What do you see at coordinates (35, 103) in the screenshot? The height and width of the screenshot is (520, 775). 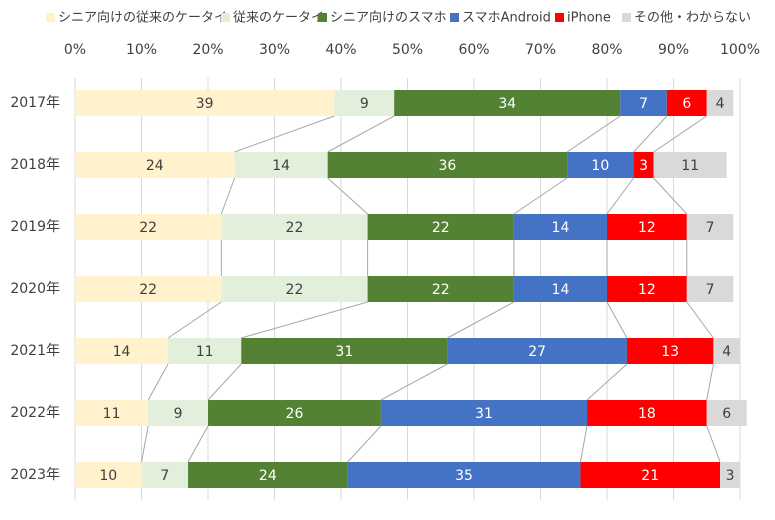 I see `y-tick-label: 2017年` at bounding box center [35, 103].